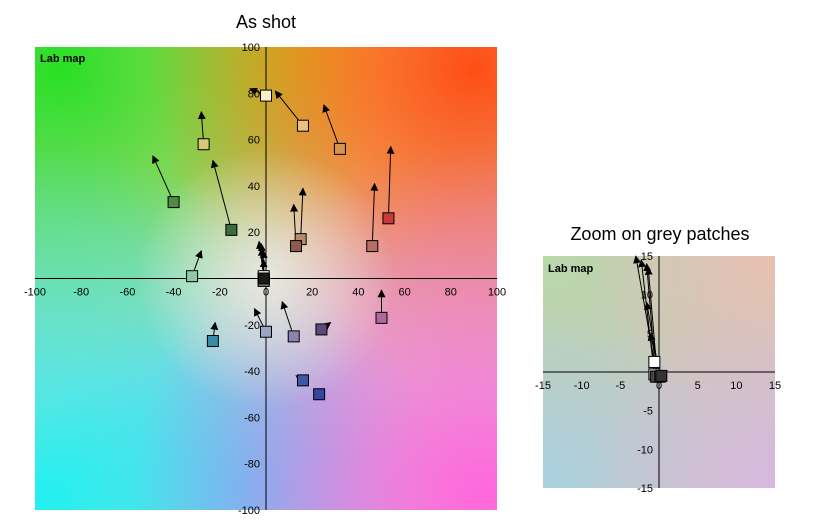  Describe the element at coordinates (266, 22) in the screenshot. I see `chart-title: As shot` at that location.